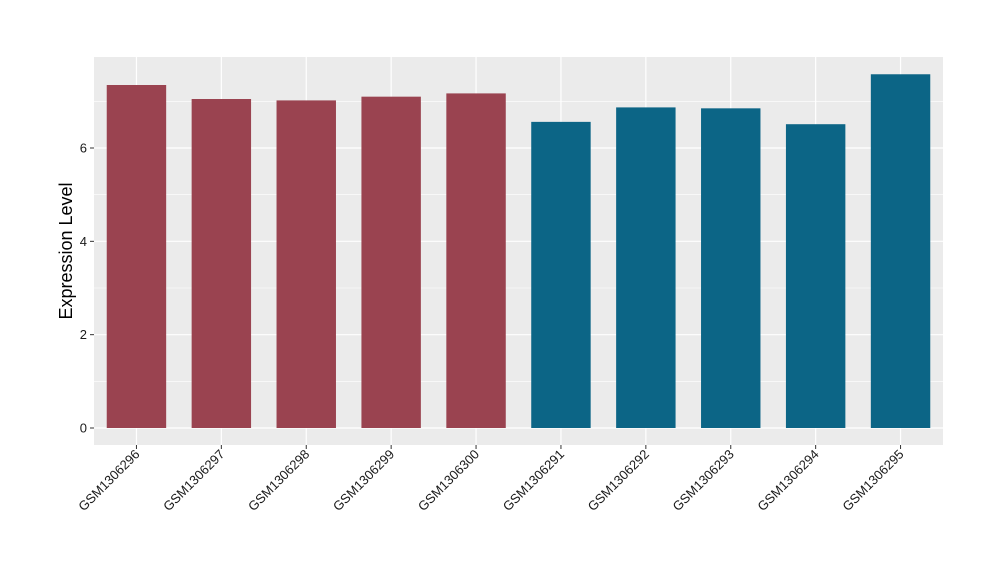 This screenshot has height=580, width=1000. What do you see at coordinates (306, 264) in the screenshot?
I see `bar-GSM1306298` at bounding box center [306, 264].